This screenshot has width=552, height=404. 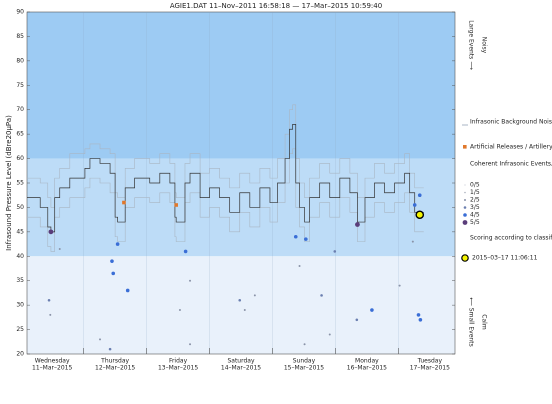 What do you see at coordinates (240, 361) in the screenshot?
I see `x-tick-label: Saturday` at bounding box center [240, 361].